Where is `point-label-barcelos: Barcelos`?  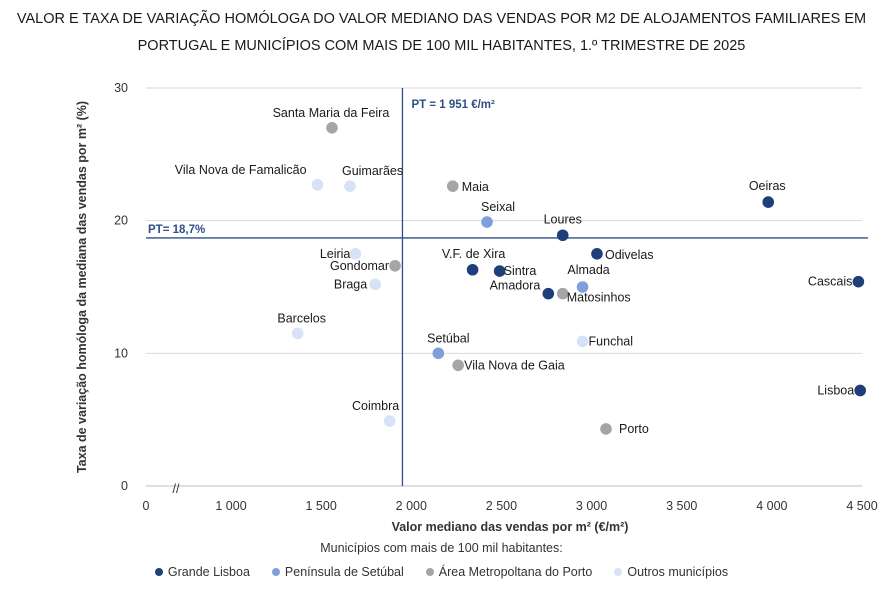
point-label-barcelos: Barcelos is located at coordinates (301, 318).